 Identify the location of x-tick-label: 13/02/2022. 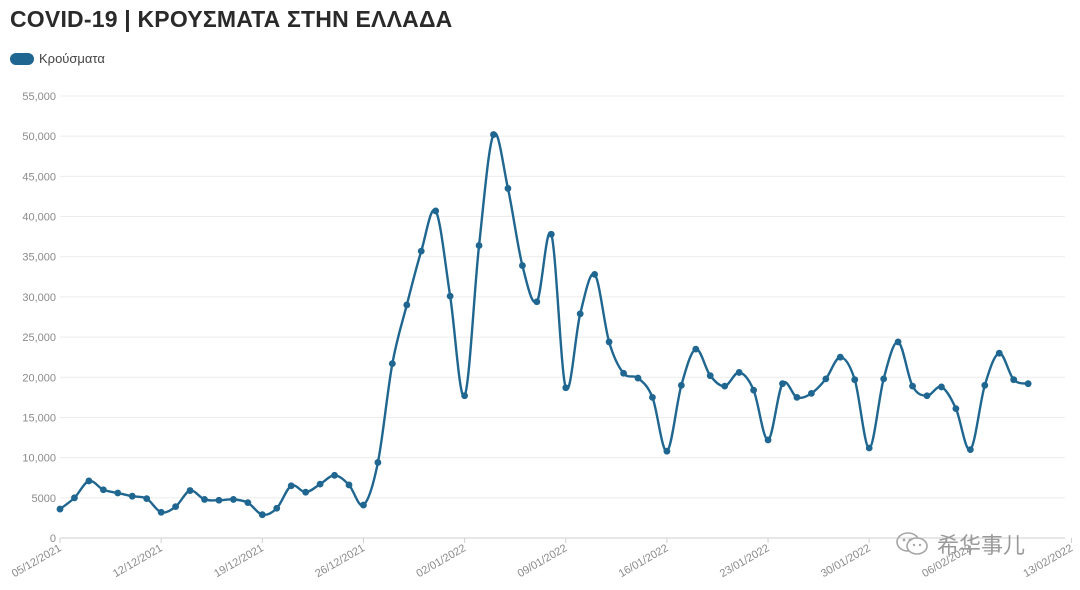
(1048, 561).